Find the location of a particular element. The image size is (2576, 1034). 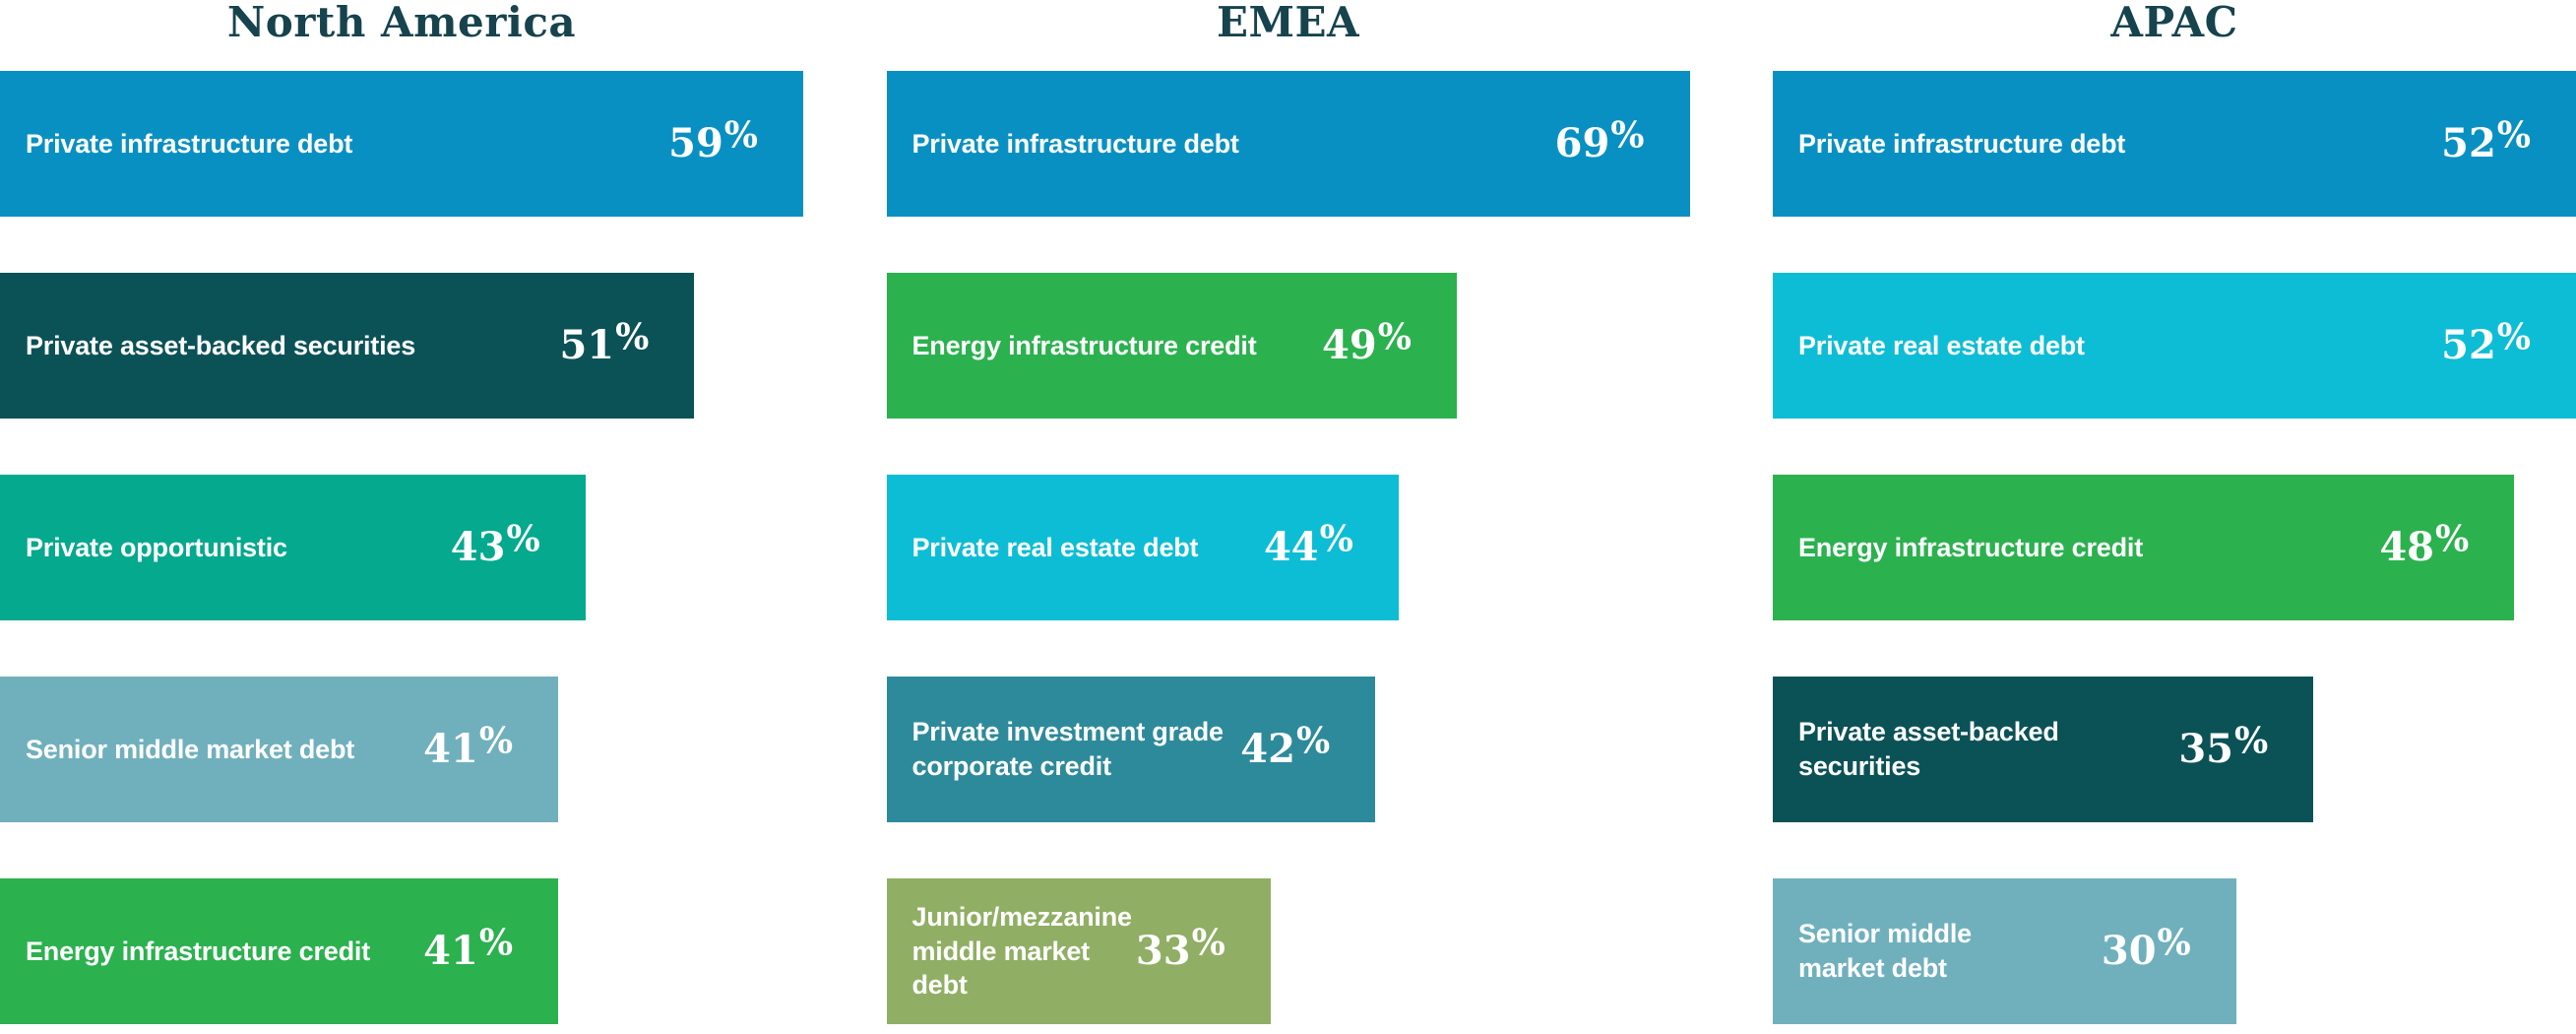

bar-value-number: 35 is located at coordinates (2206, 749).